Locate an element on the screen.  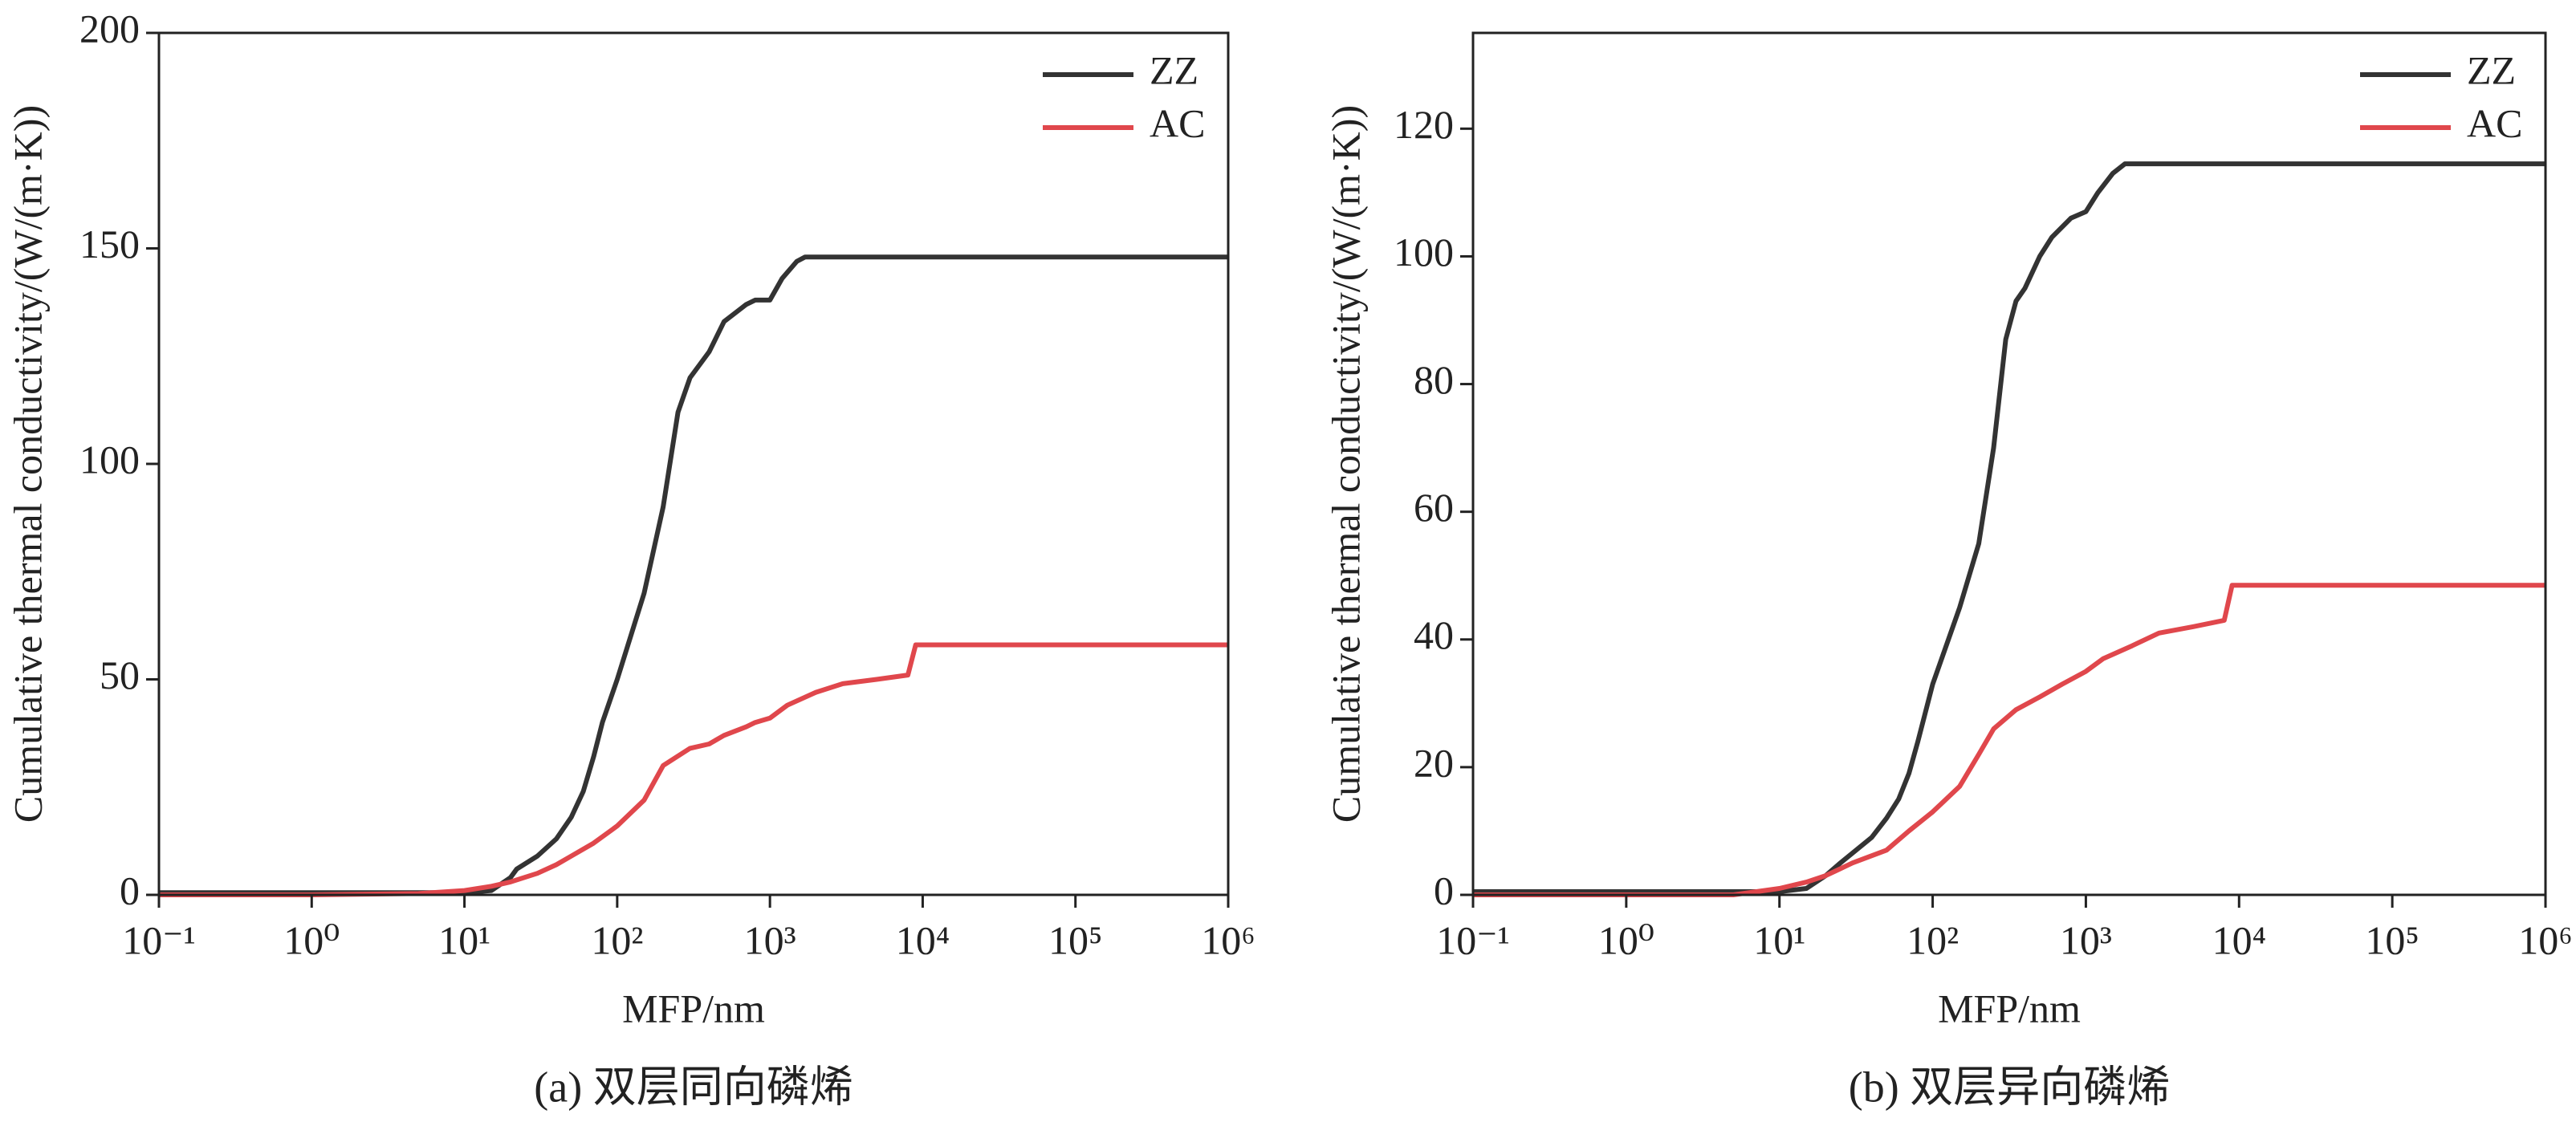
y-tick-label: 120 is located at coordinates (1424, 124).